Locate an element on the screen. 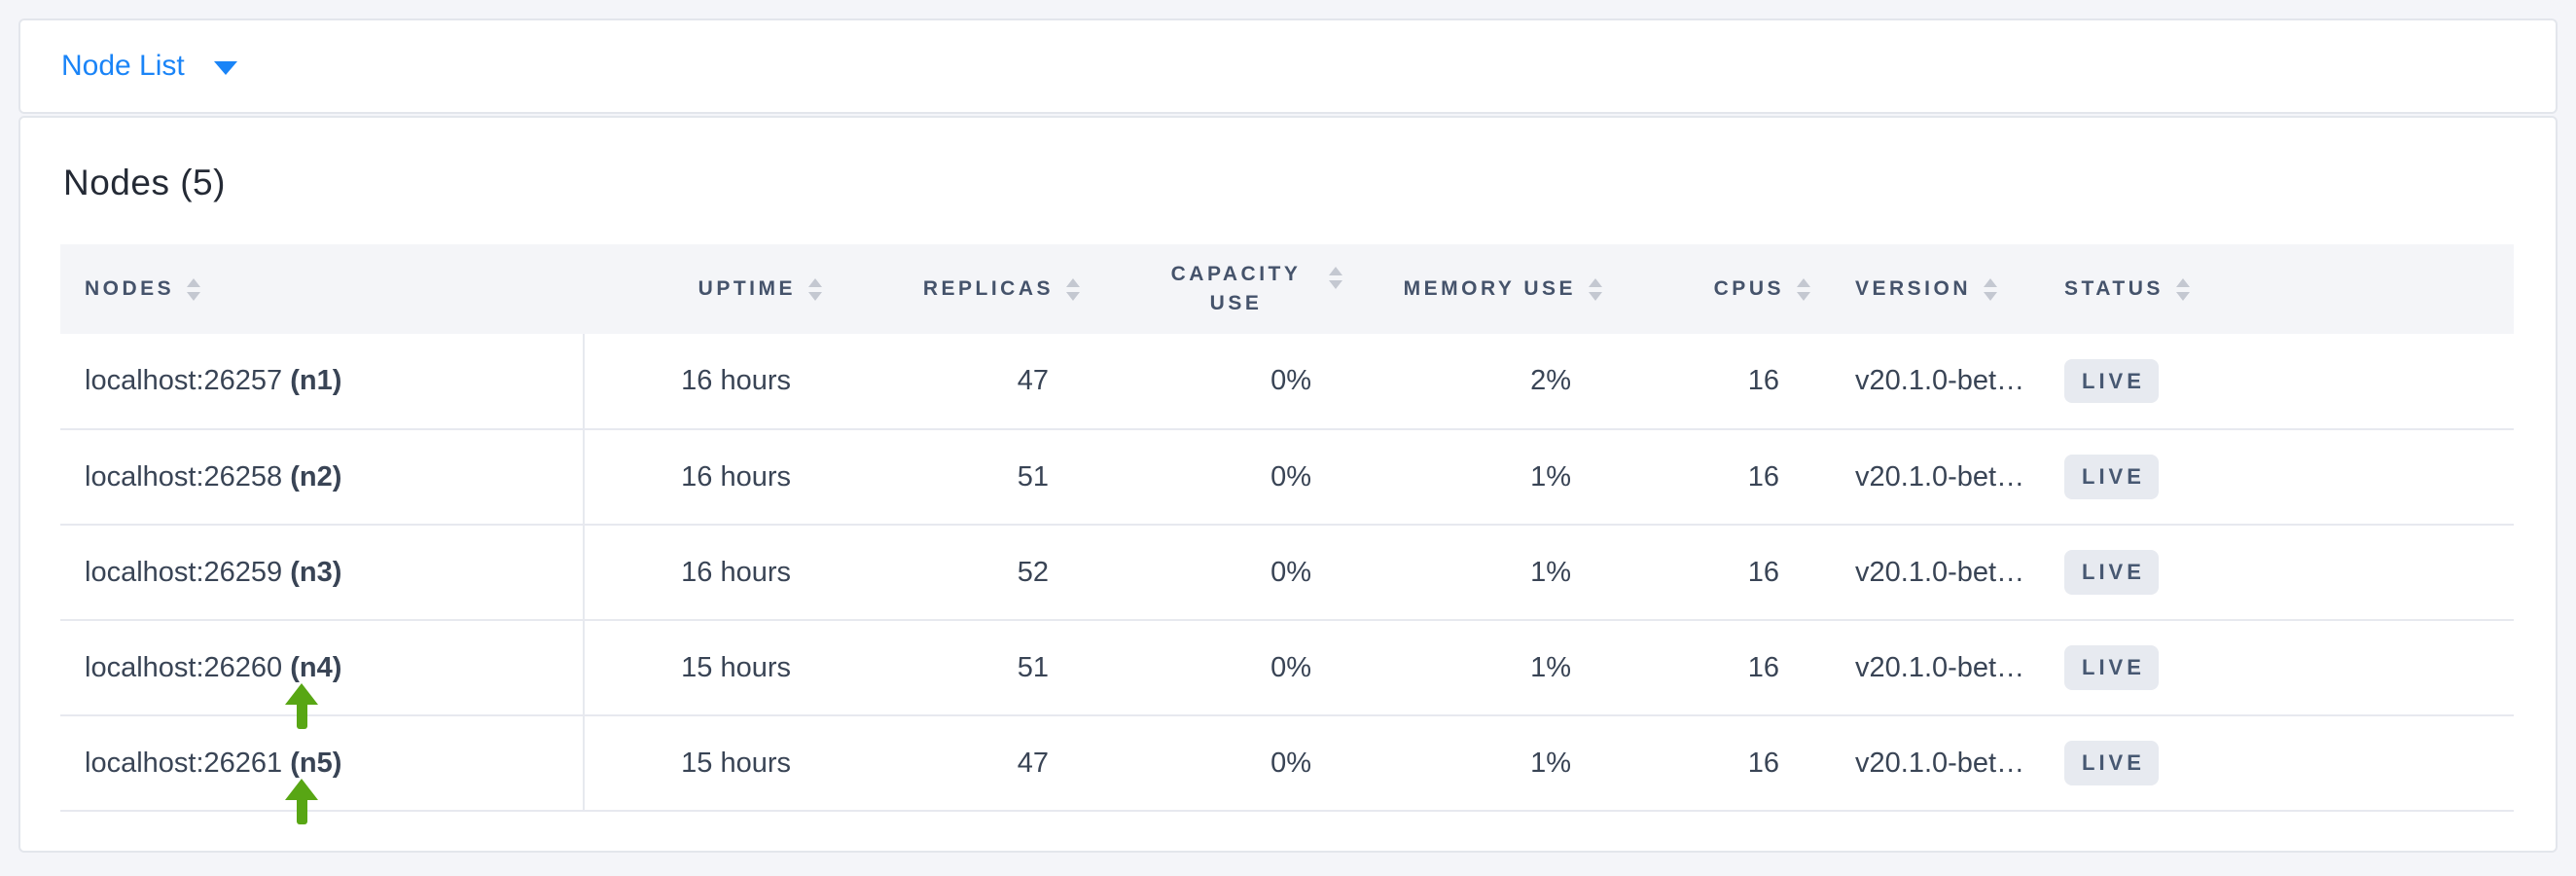 The width and height of the screenshot is (2576, 876). column-header-uptime: UPTIME is located at coordinates (717, 289).